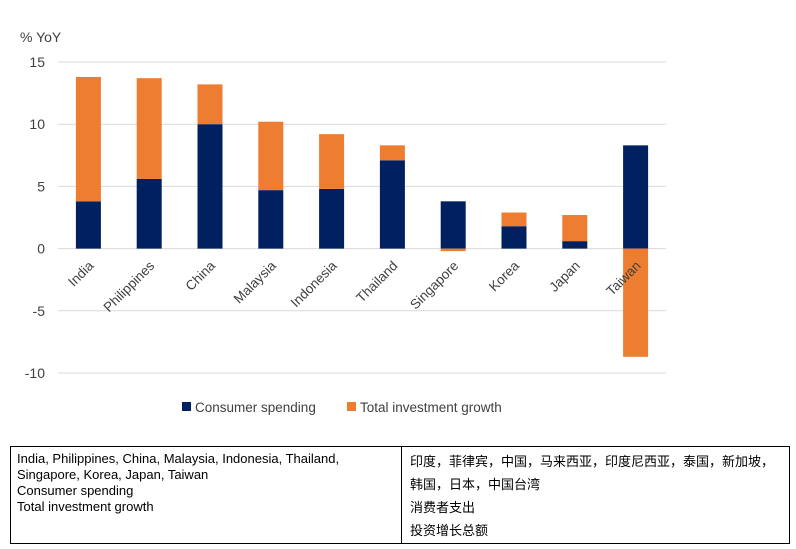 Image resolution: width=796 pixels, height=549 pixels. What do you see at coordinates (431, 407) in the screenshot?
I see `legend-label-investment: Total investment growth` at bounding box center [431, 407].